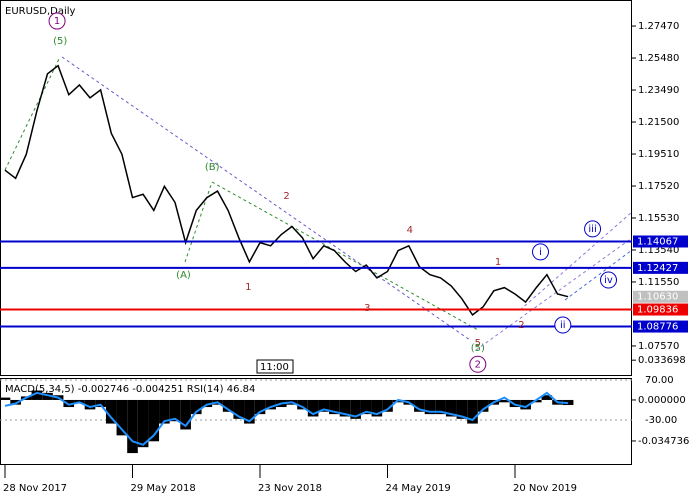 This screenshot has height=504, width=700. I want to click on chart-title: EURUSD,Daily, so click(40, 11).